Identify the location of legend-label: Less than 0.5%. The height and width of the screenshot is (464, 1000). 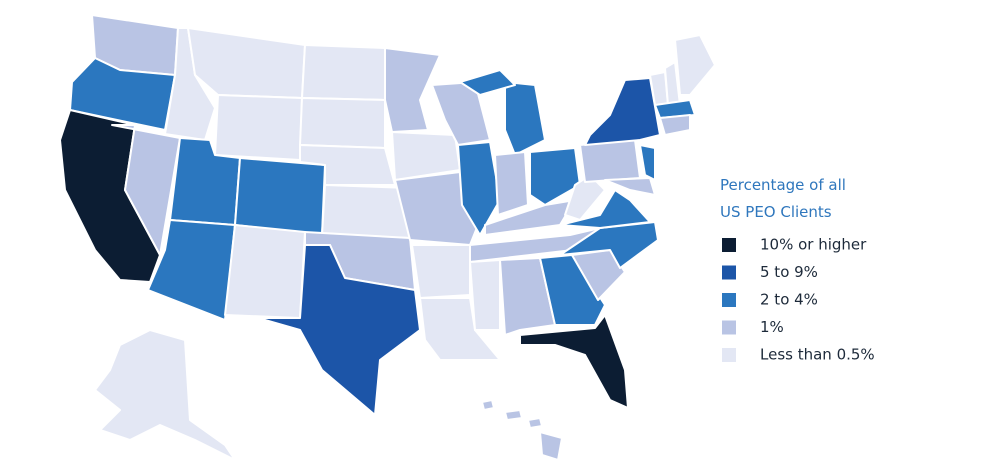
(817, 355).